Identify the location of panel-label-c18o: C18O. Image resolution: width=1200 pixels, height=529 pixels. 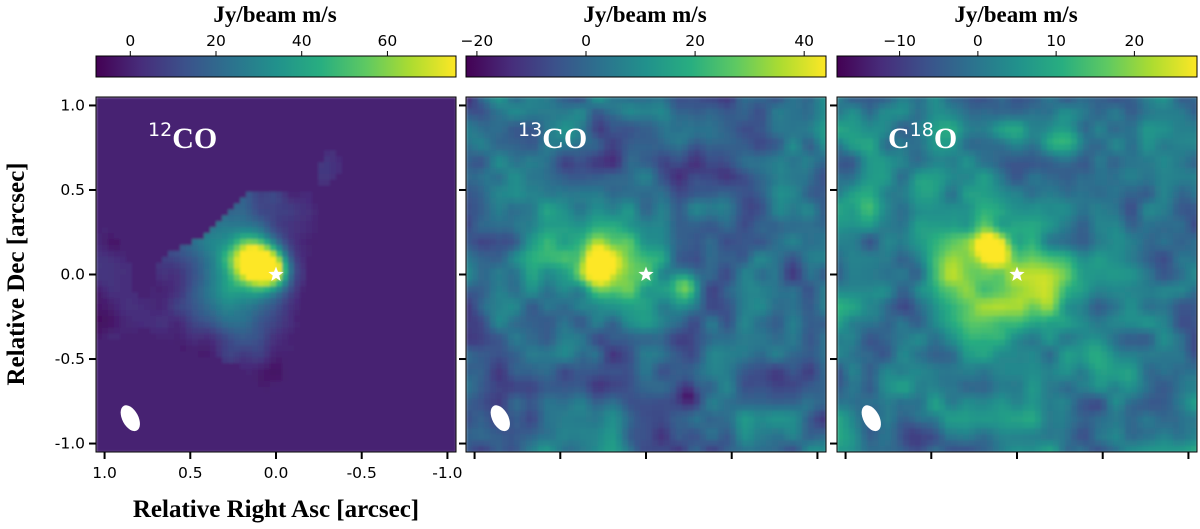
(922, 137).